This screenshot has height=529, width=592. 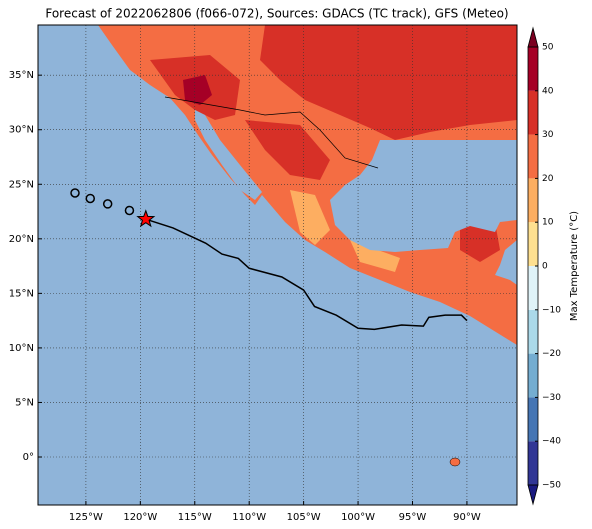 What do you see at coordinates (304, 517) in the screenshot?
I see `x-tick-label: 105°W` at bounding box center [304, 517].